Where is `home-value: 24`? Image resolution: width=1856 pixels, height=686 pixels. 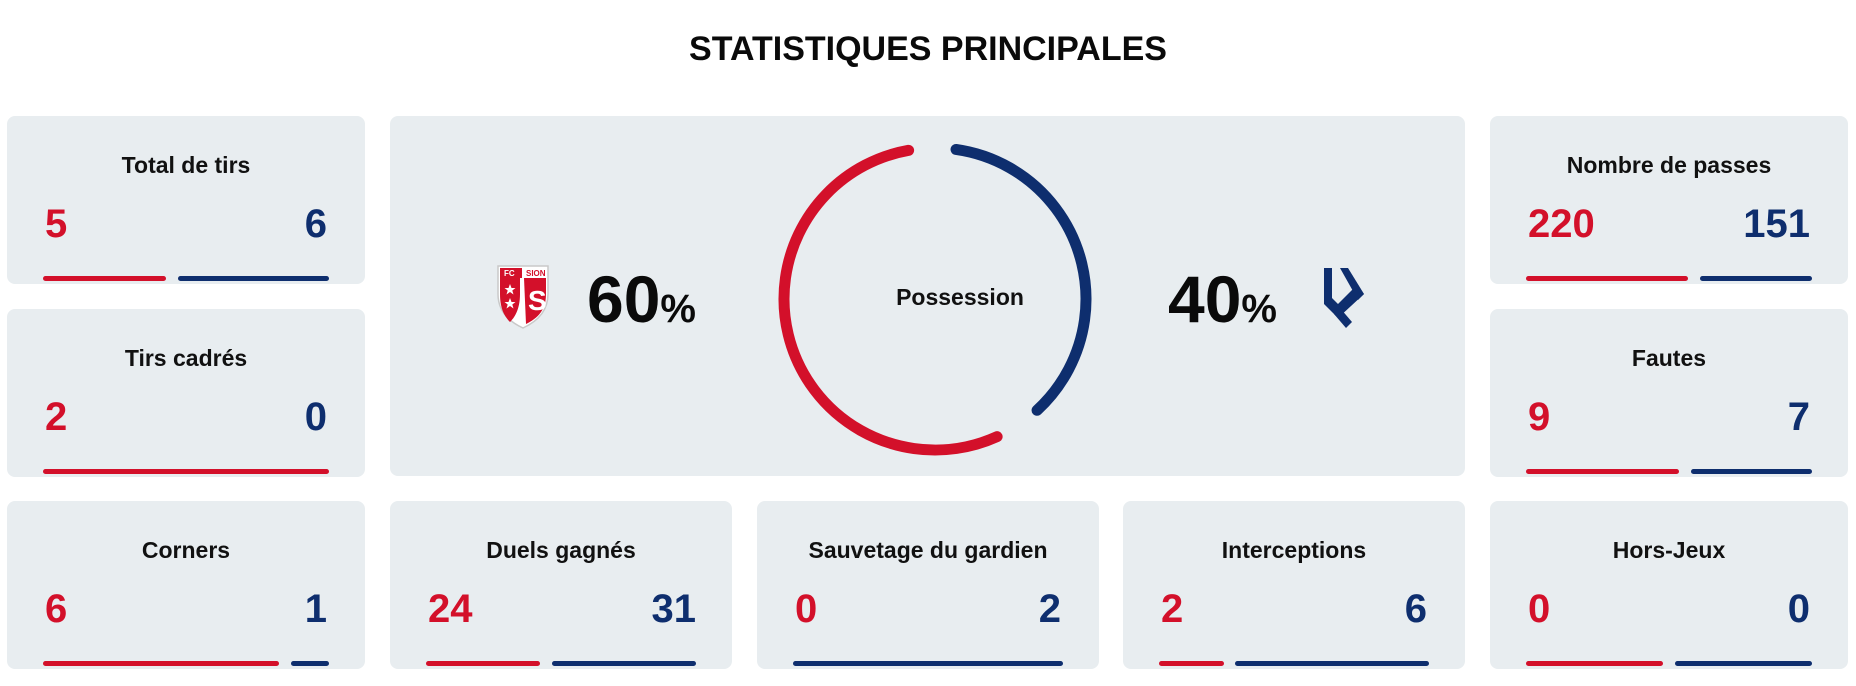
home-value: 24 is located at coordinates (450, 609).